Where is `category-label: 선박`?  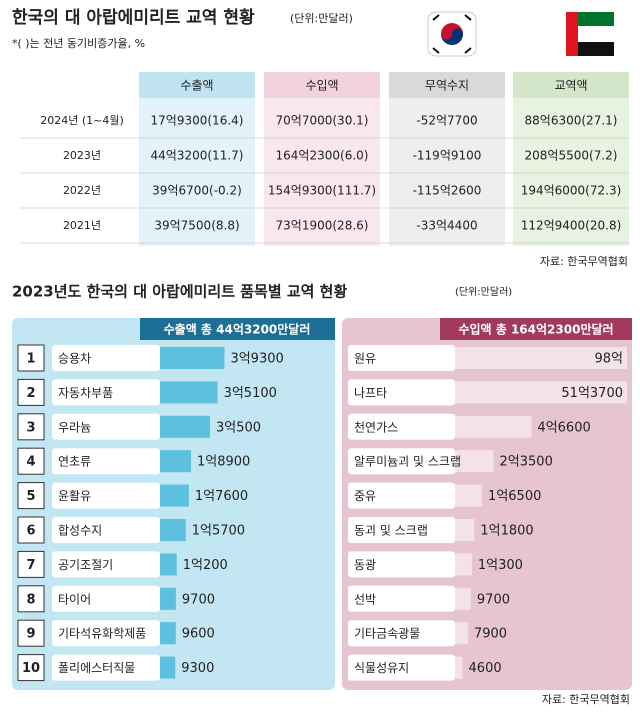
category-label: 선박 is located at coordinates (365, 599).